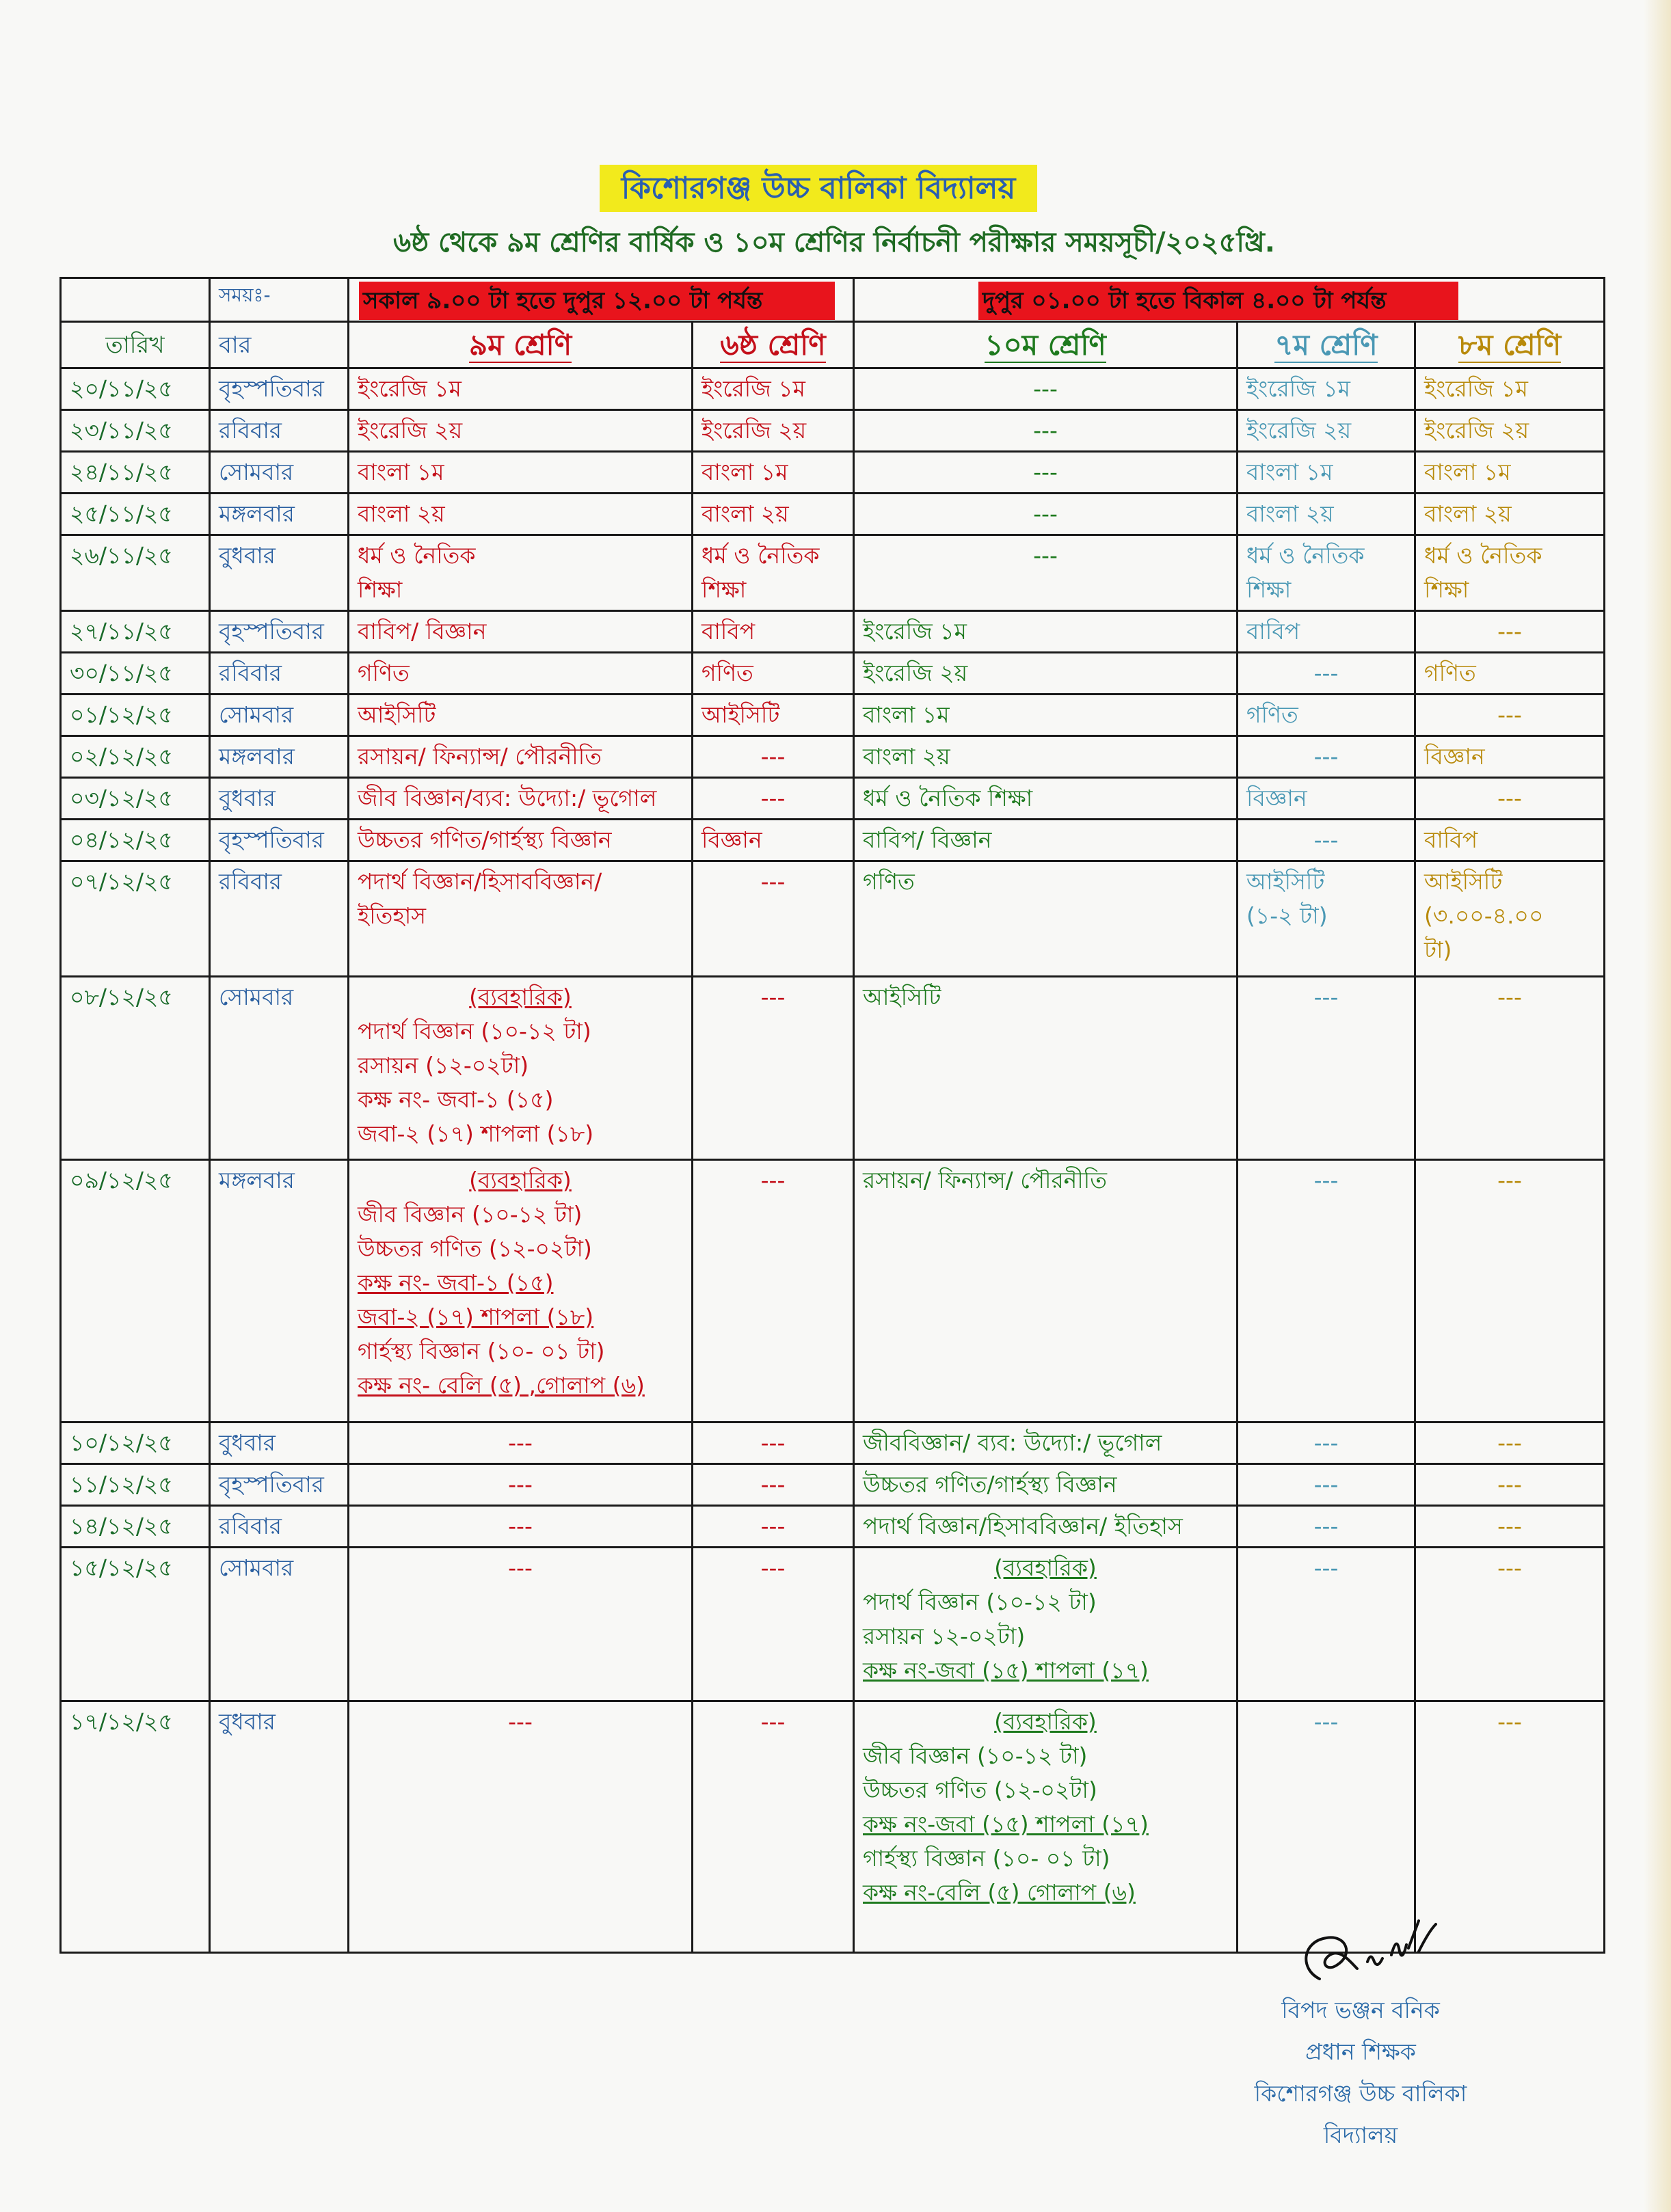 The height and width of the screenshot is (2212, 1671). Describe the element at coordinates (1484, 915) in the screenshot. I see `cell-line: (৩.০০-৪.০০` at that location.